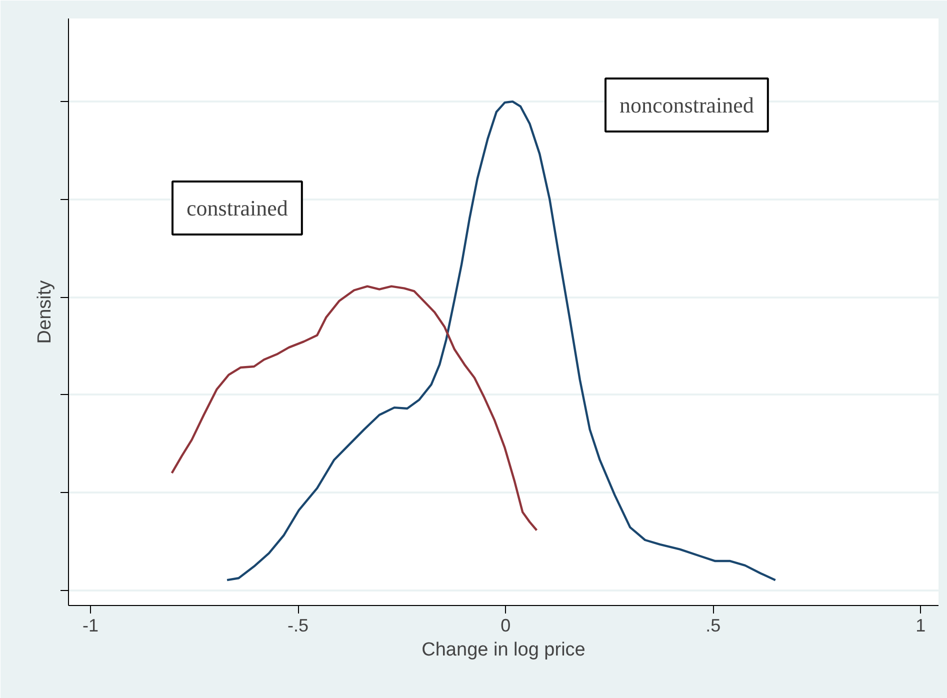  I want to click on annotation: constrained, so click(237, 208).